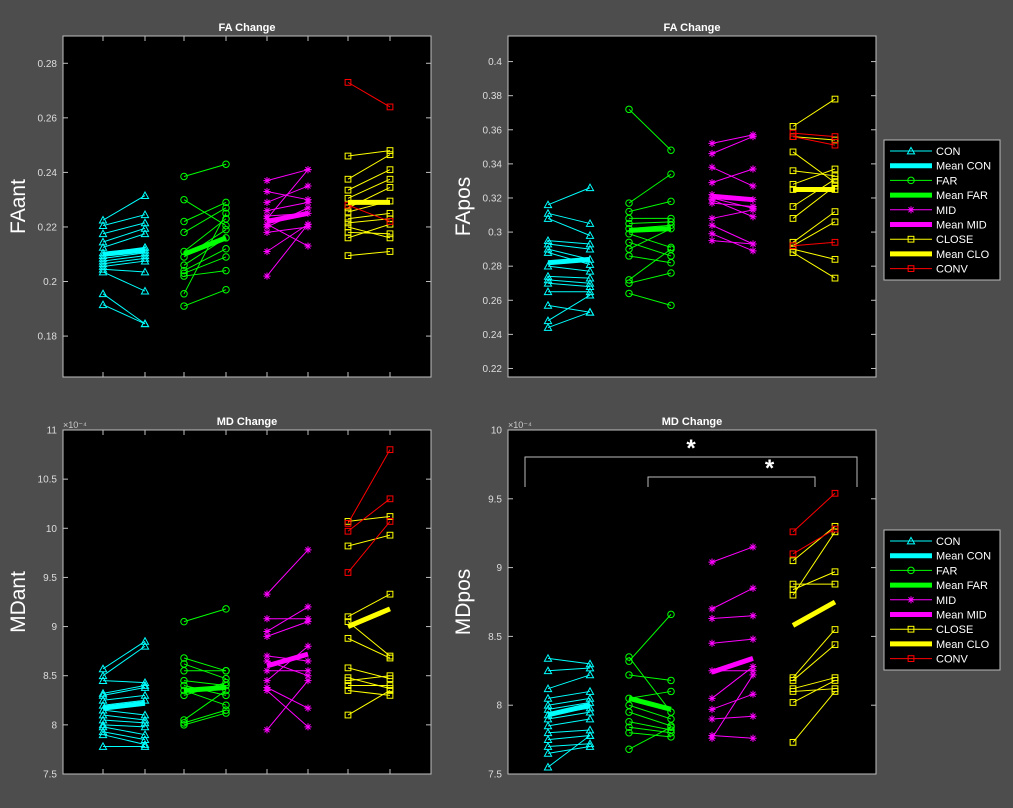 The height and width of the screenshot is (808, 1013). Describe the element at coordinates (493, 164) in the screenshot. I see `y-tick-label: 0.34` at that location.